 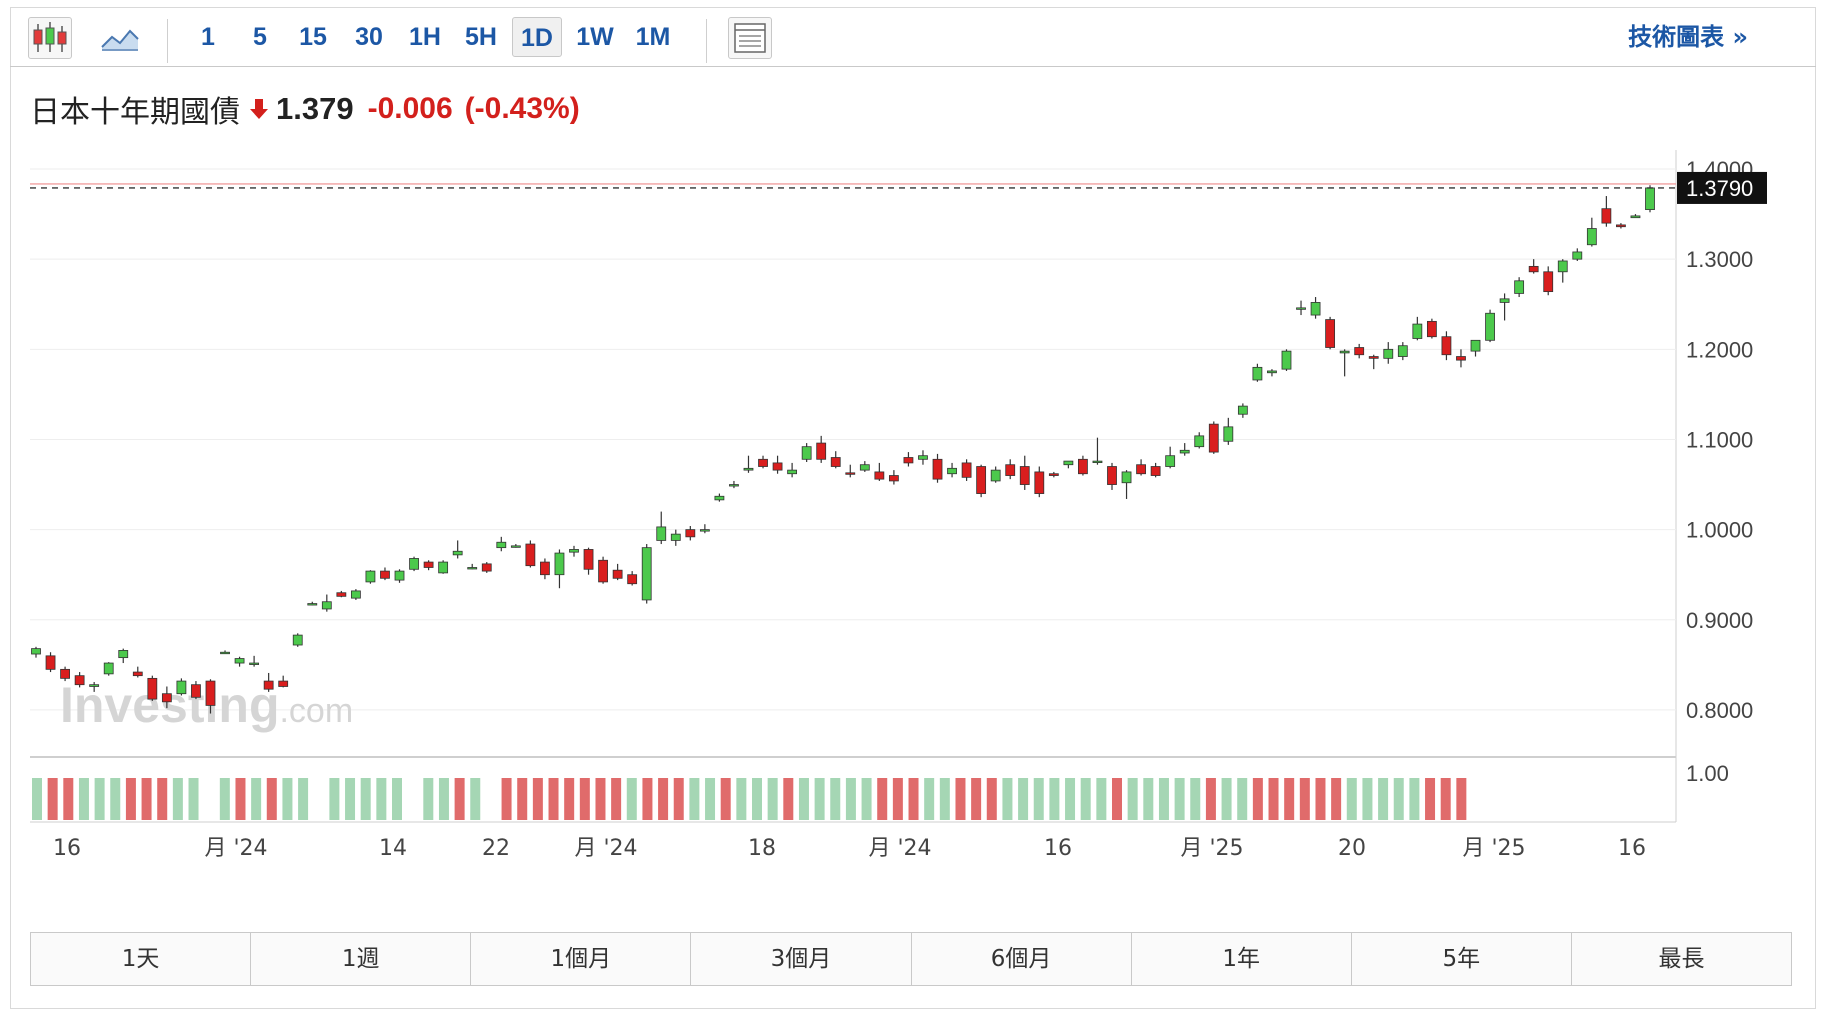 I want to click on range-5y: 5年, so click(x=1461, y=959).